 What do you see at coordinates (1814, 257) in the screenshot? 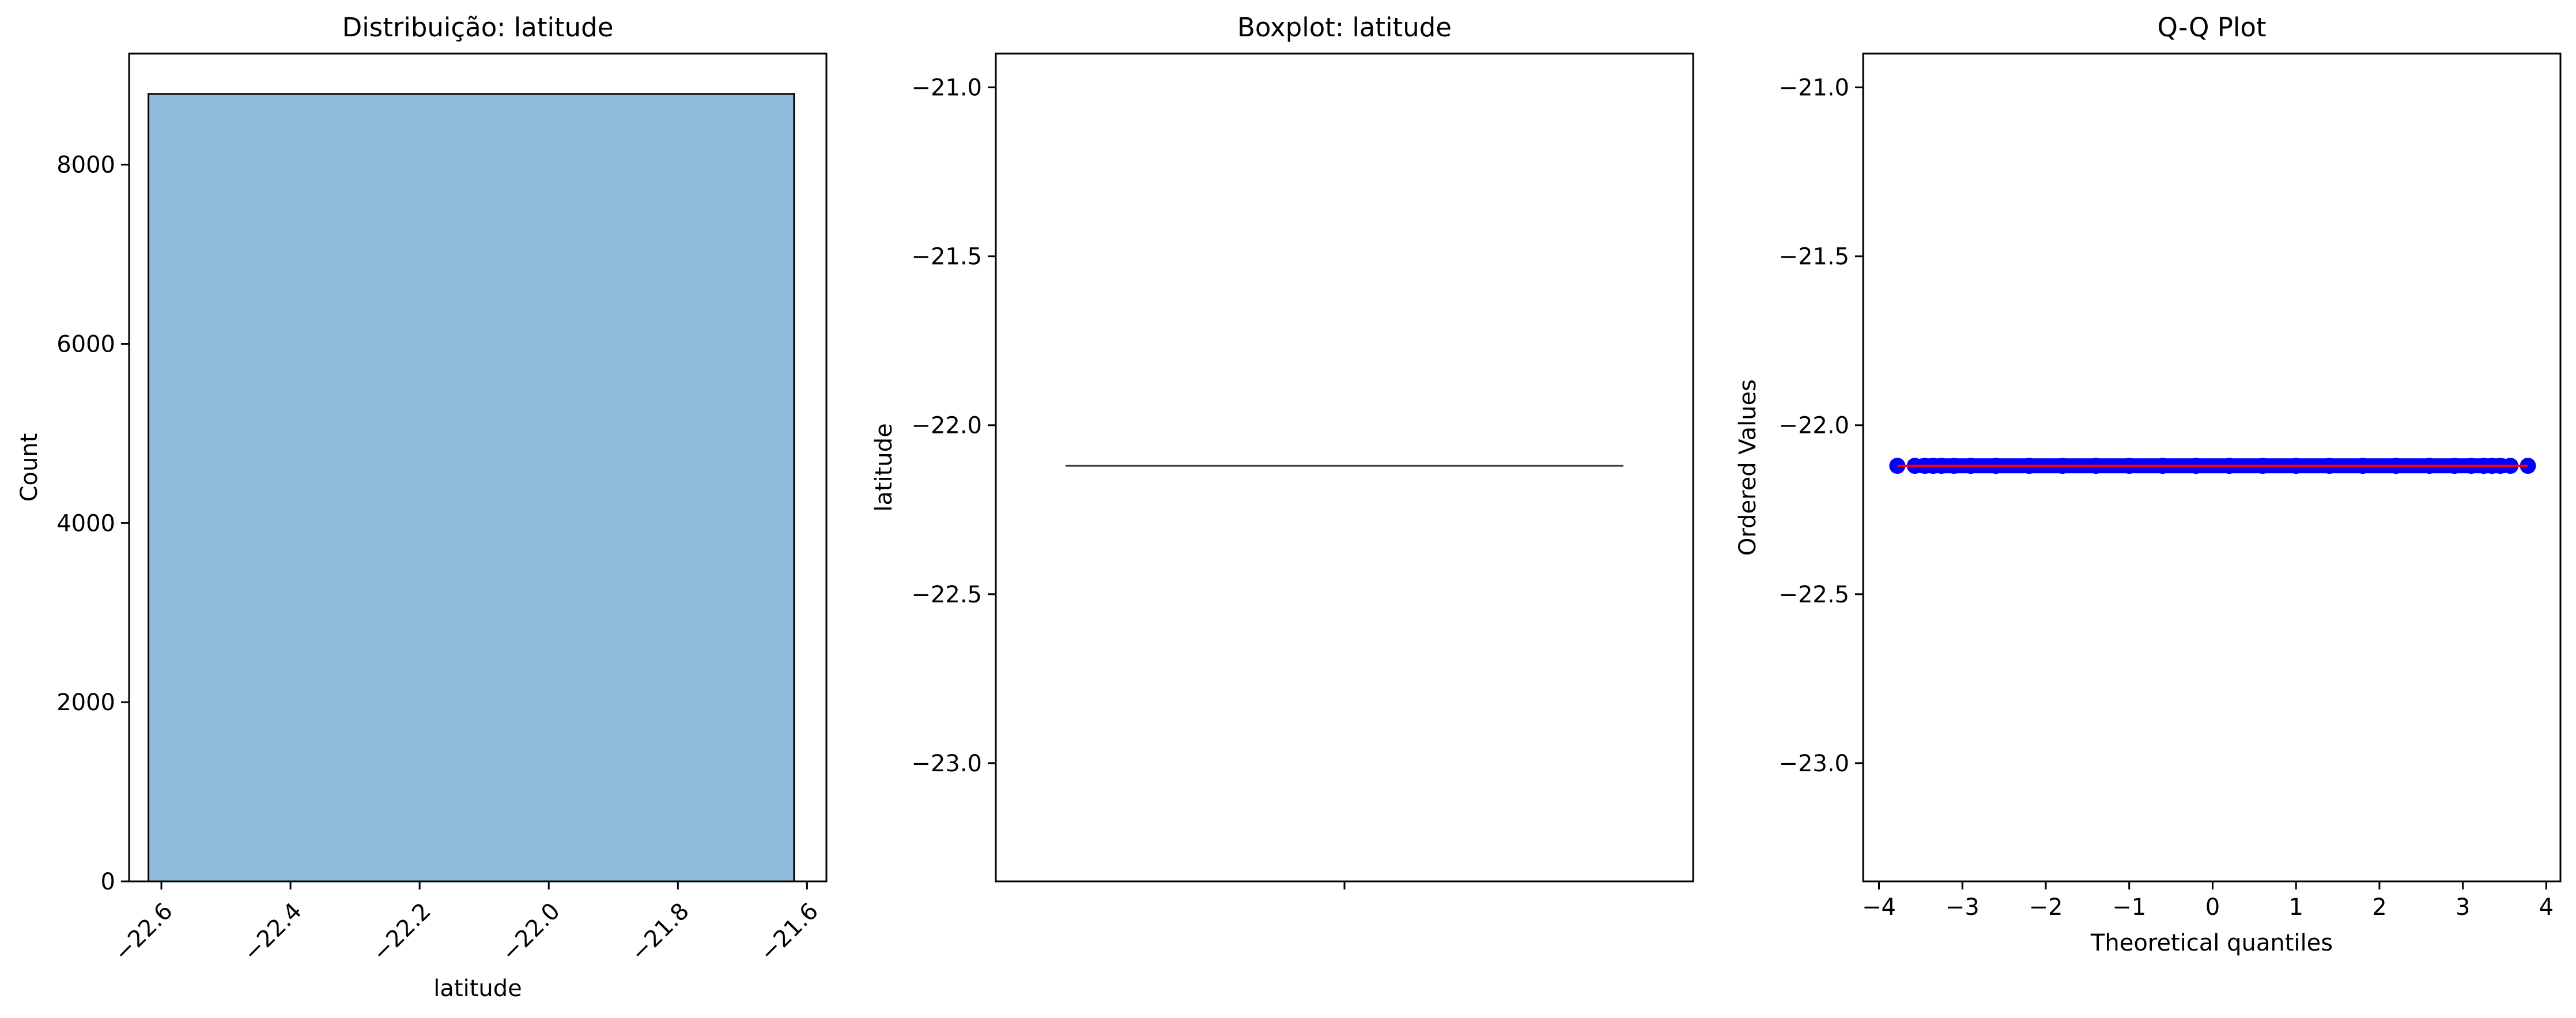
I see `qq-plot-y-tick-label: −21.5` at bounding box center [1814, 257].